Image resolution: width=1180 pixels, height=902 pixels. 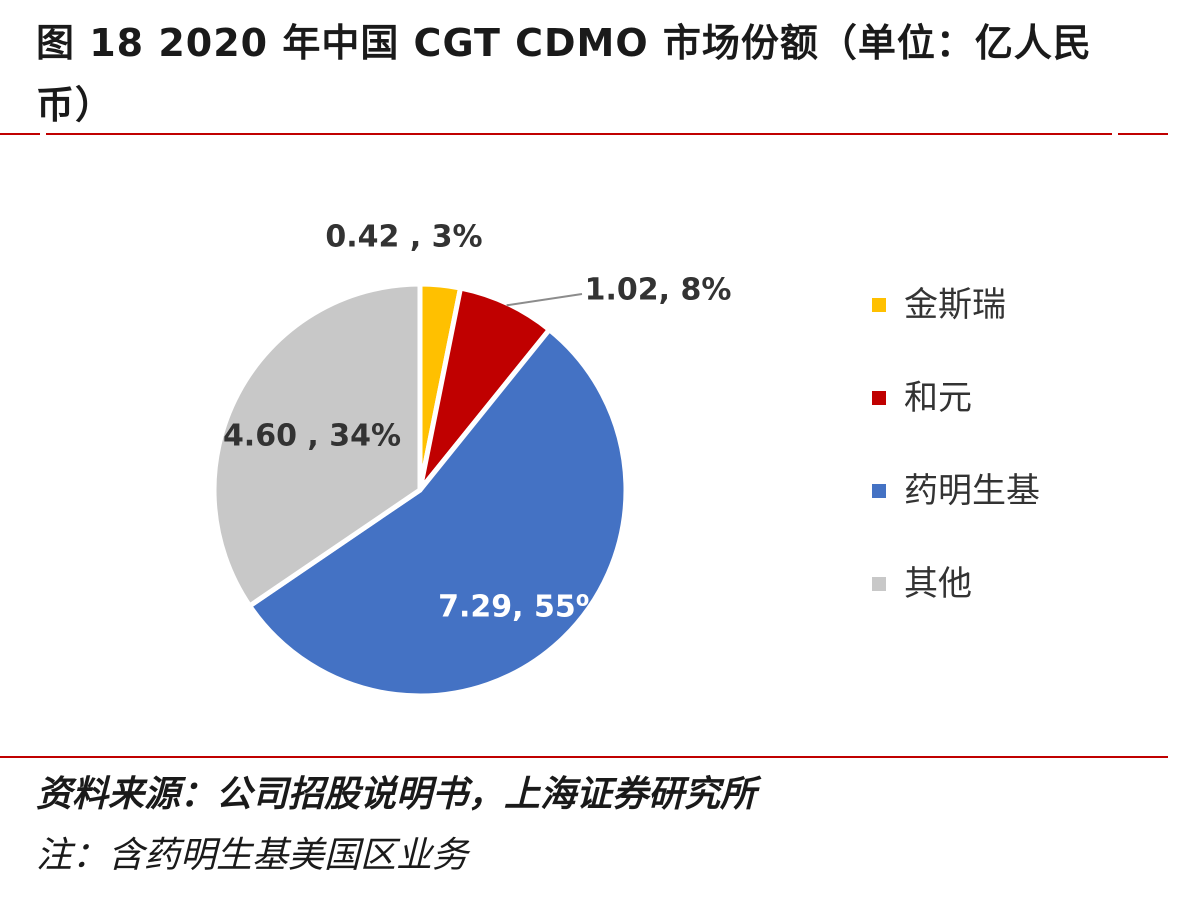 I want to click on footnote: 注：含药明生基美国区业务, so click(x=252, y=855).